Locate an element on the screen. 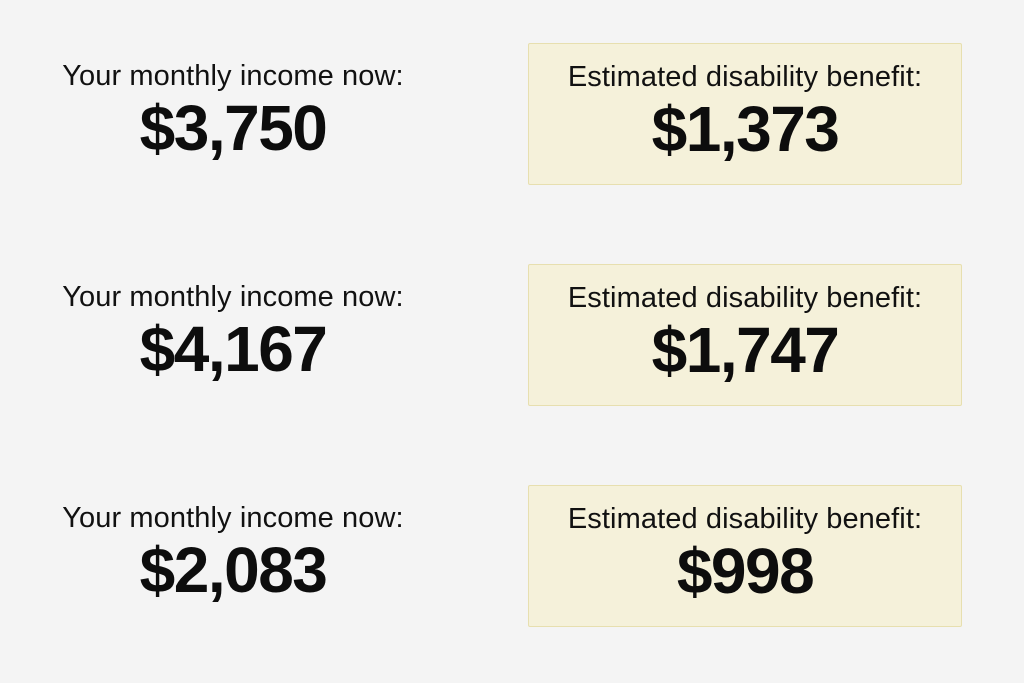 The image size is (1024, 683). income-cell-3: Your monthly income now: $2,083 is located at coordinates (233, 556).